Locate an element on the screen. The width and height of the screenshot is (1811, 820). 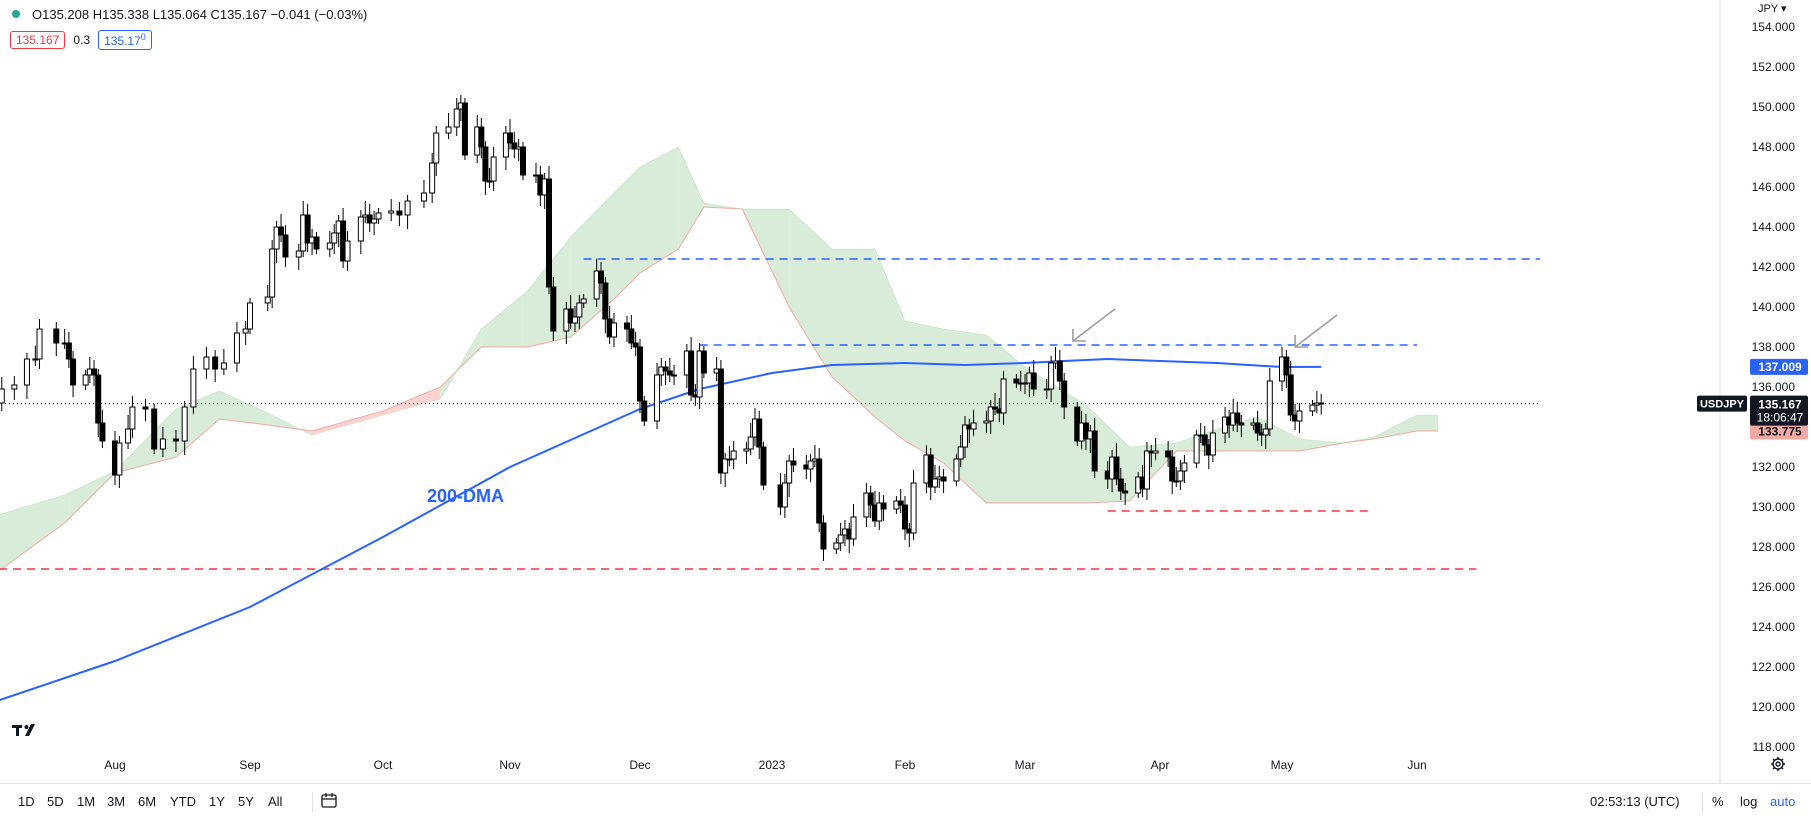
clock-utc: 02:53:13 (UTC) is located at coordinates (1635, 801).